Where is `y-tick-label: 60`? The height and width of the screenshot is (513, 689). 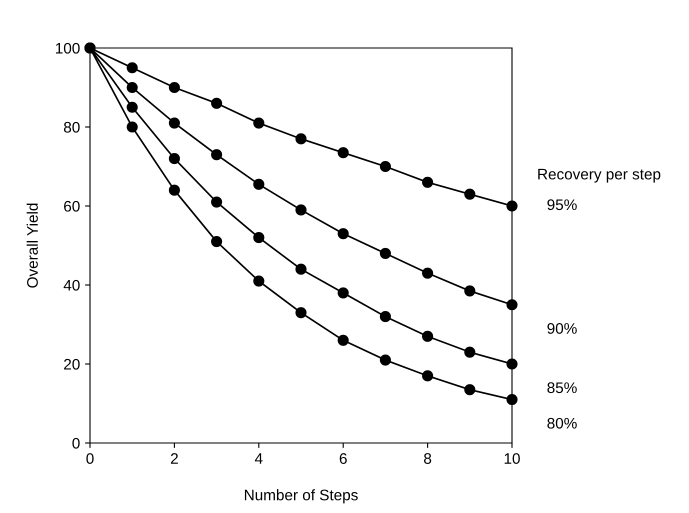
y-tick-label: 60 is located at coordinates (72, 206).